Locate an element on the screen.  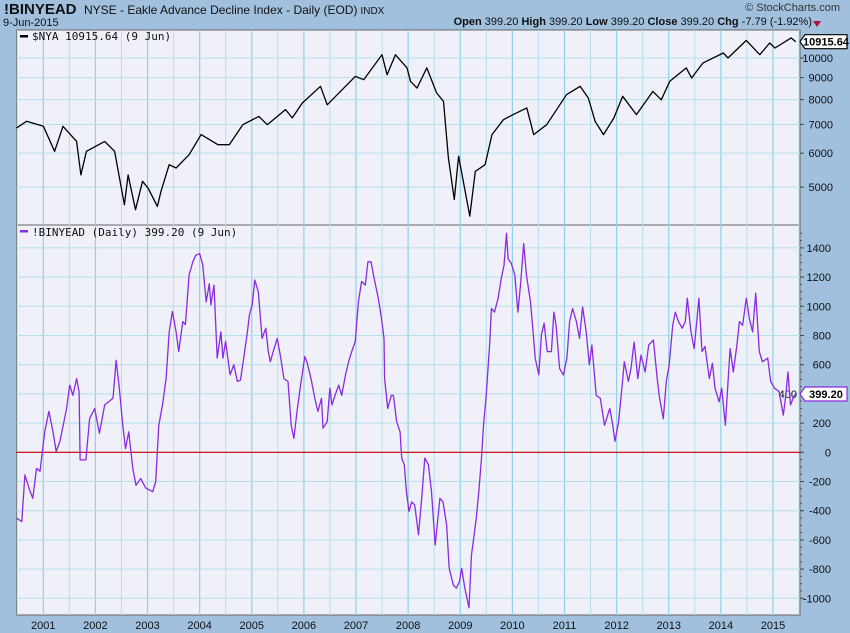
low-value: 399.20 is located at coordinates (627, 22).